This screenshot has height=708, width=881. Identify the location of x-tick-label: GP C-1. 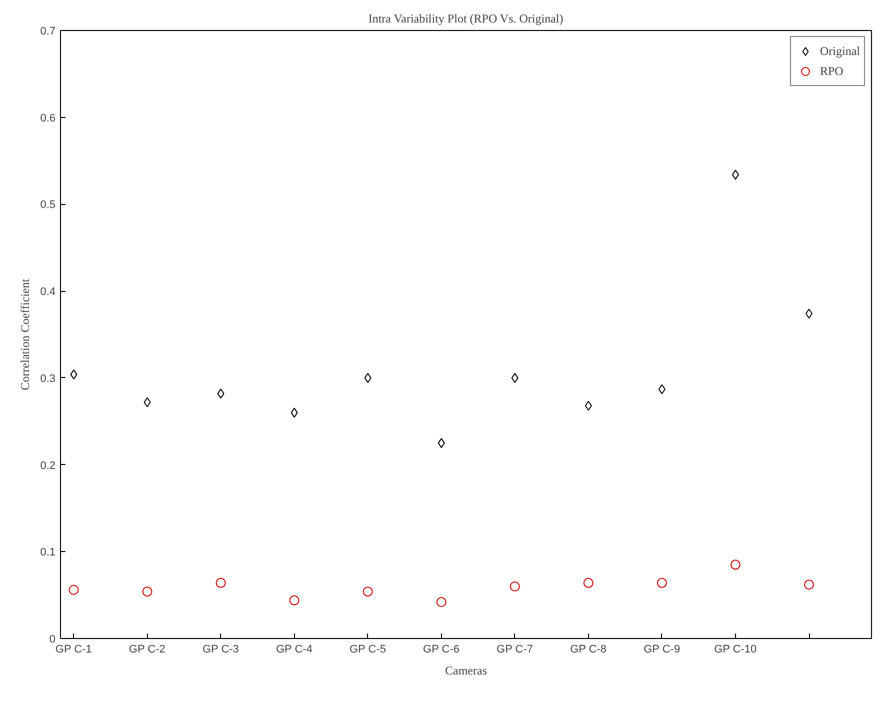
(73, 650).